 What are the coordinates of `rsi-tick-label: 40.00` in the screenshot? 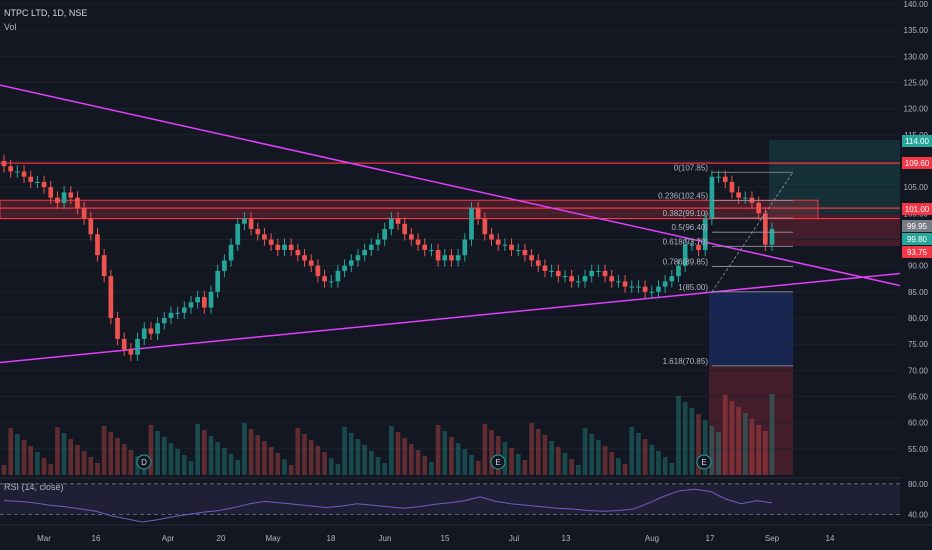 It's located at (918, 514).